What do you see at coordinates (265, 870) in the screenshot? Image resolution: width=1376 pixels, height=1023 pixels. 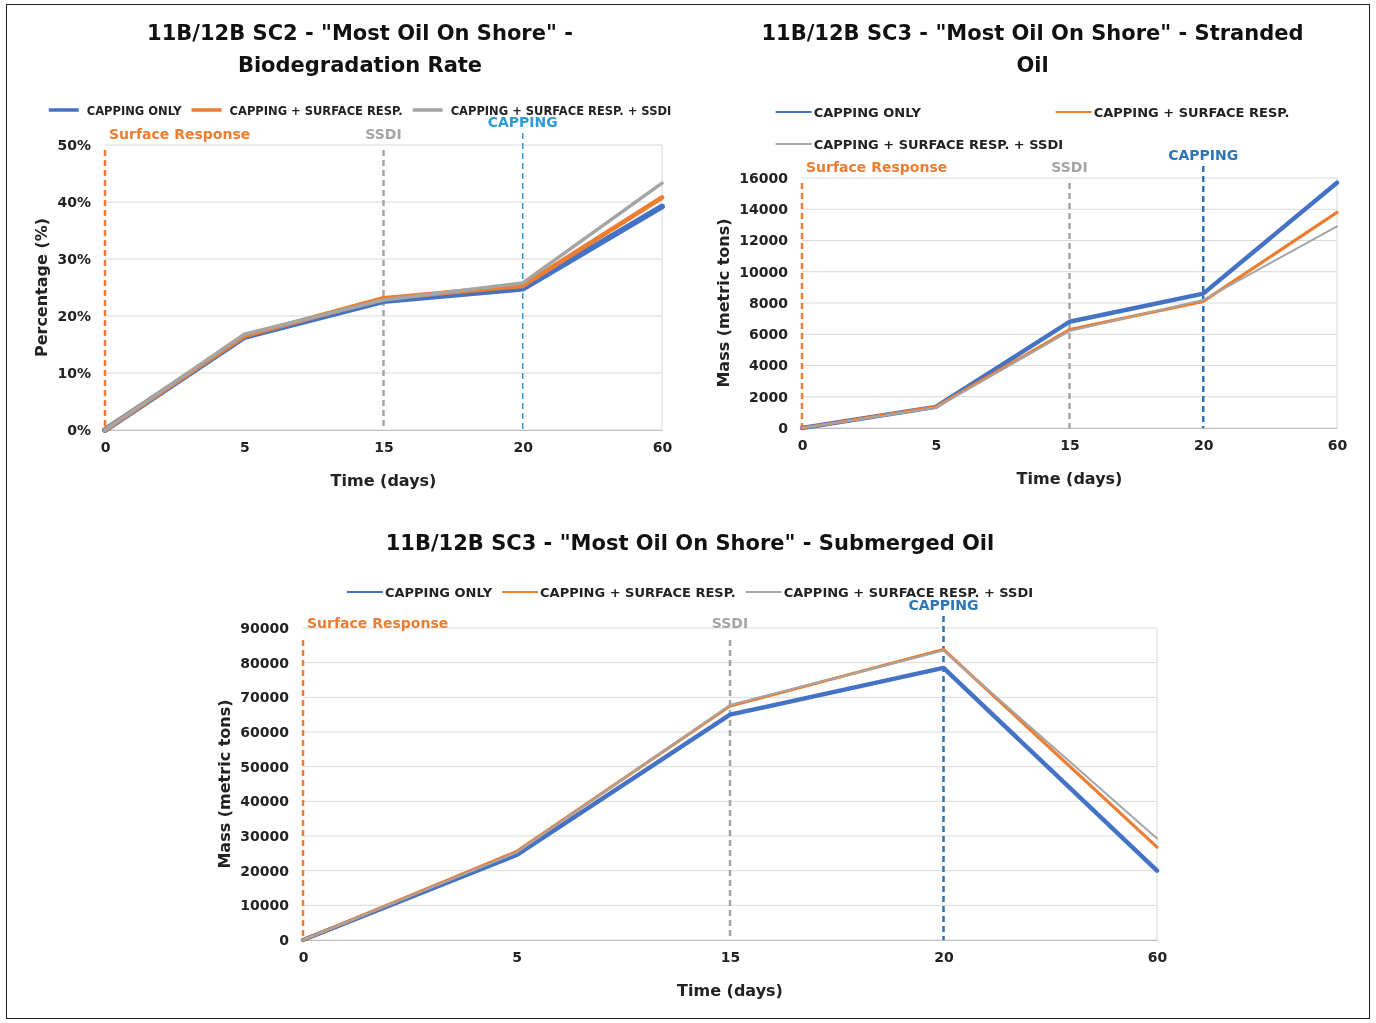 I see `y-tick-label: 20000` at bounding box center [265, 870].